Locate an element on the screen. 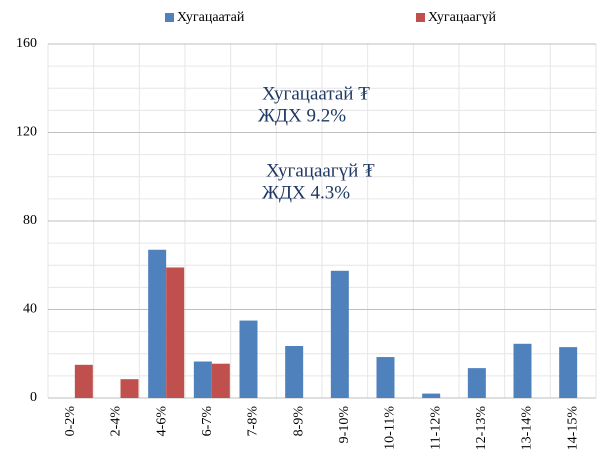 This screenshot has height=464, width=601. x-tick-label: 11-12% is located at coordinates (435, 428).